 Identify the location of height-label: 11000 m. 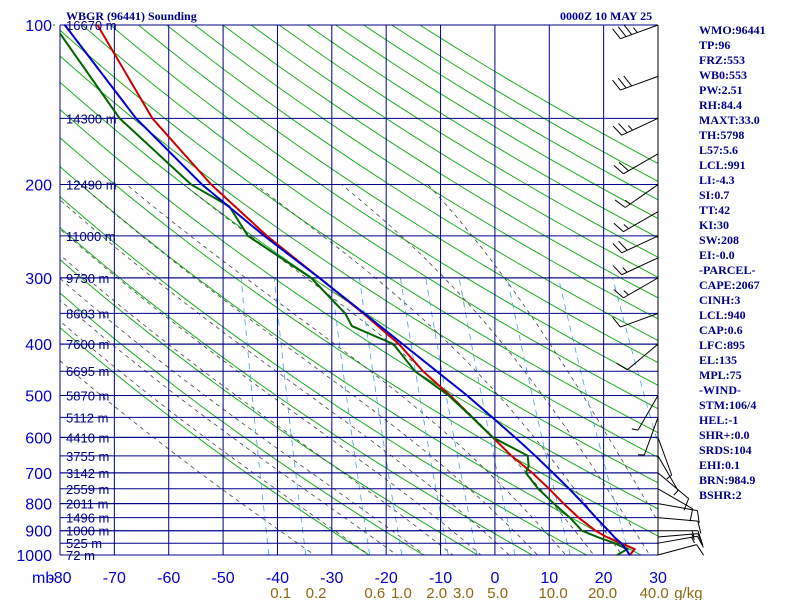
(91, 236).